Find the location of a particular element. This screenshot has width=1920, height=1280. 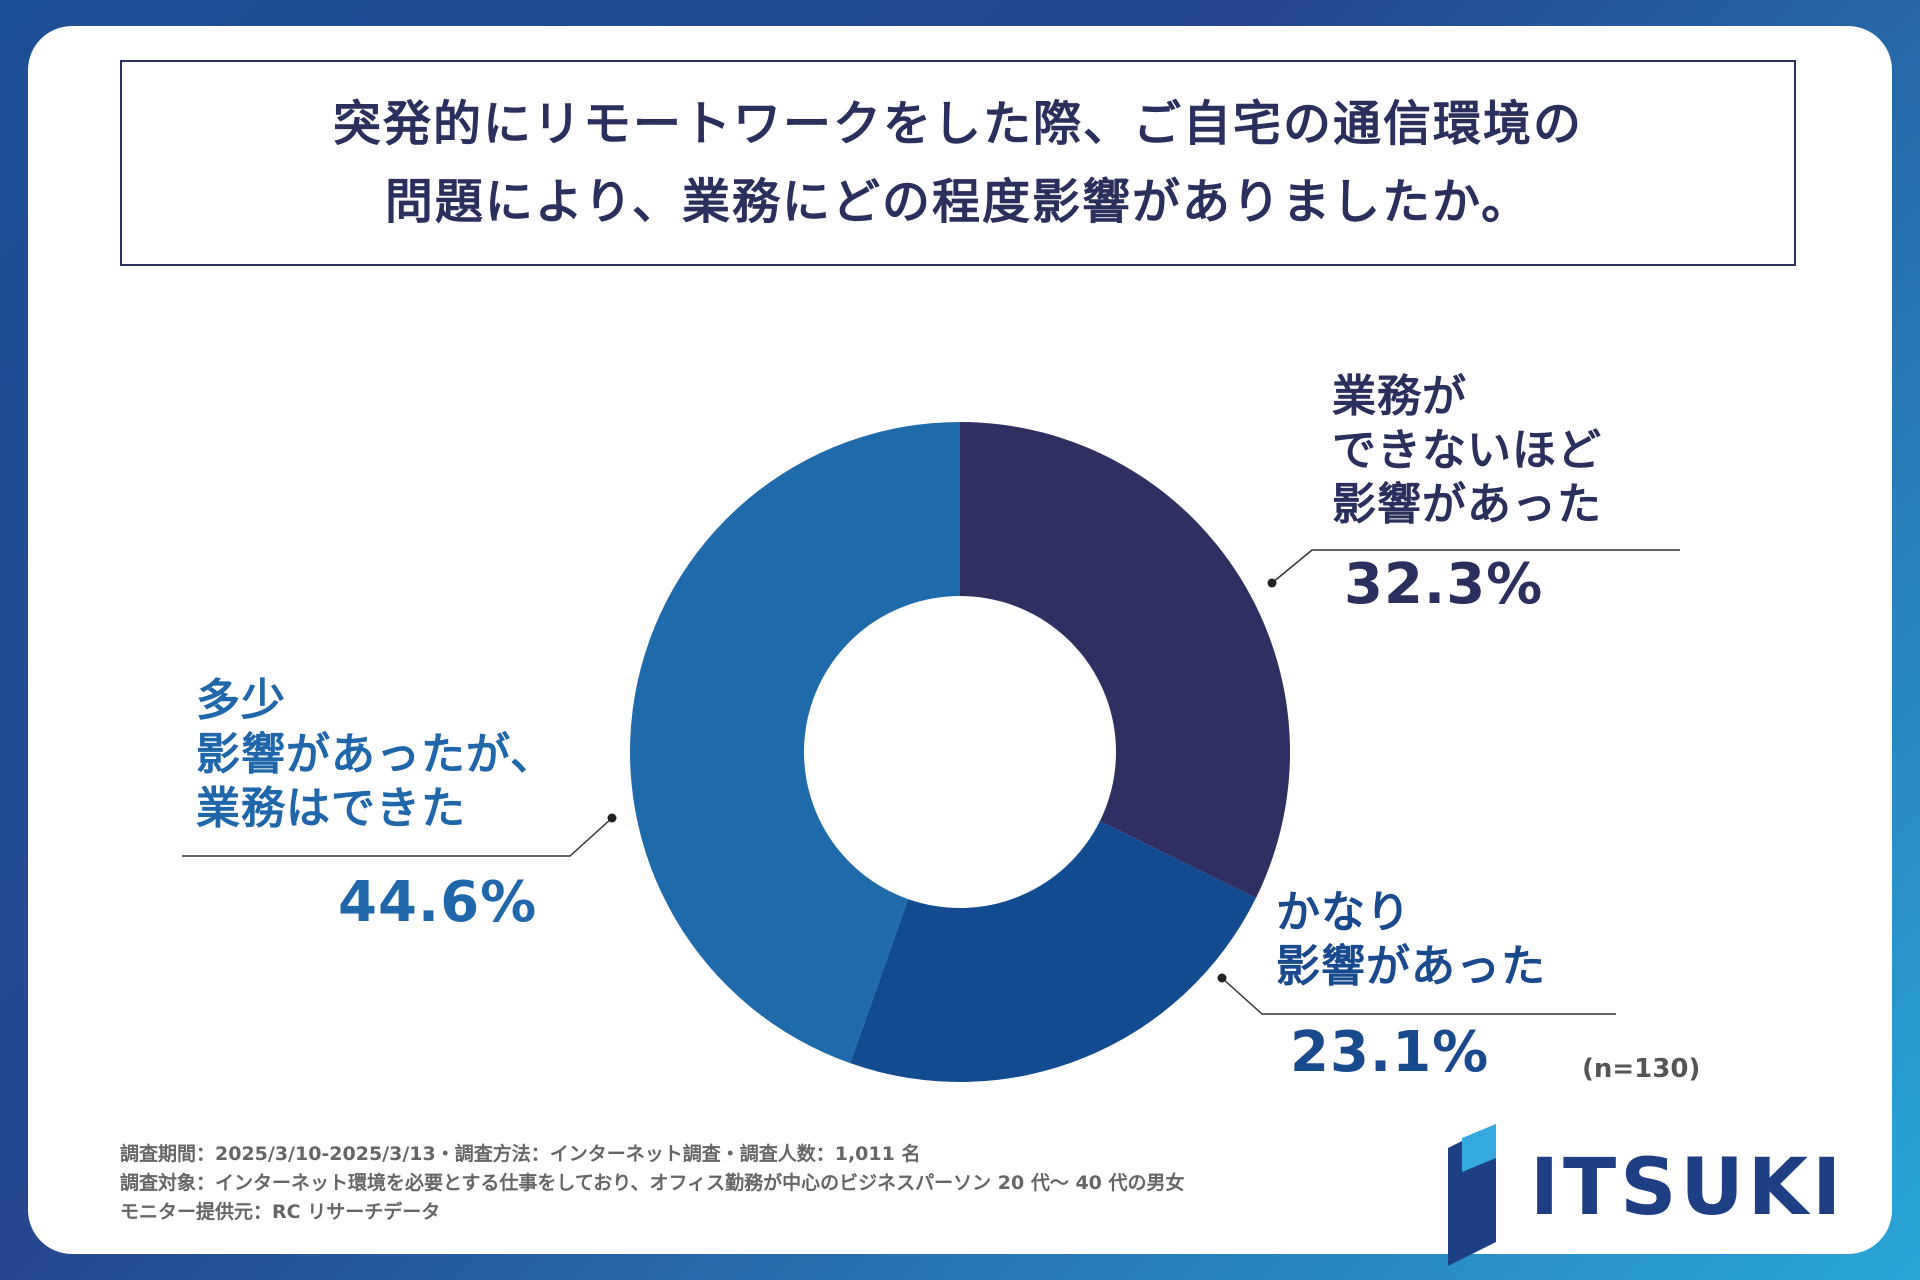

slice-value-2: 44.6% is located at coordinates (438, 902).